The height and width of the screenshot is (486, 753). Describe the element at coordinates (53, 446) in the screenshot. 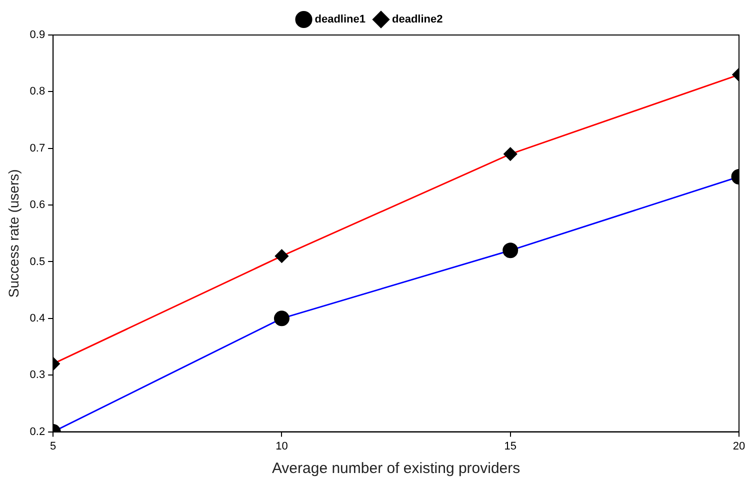

I see `x-tick-label: 5` at that location.